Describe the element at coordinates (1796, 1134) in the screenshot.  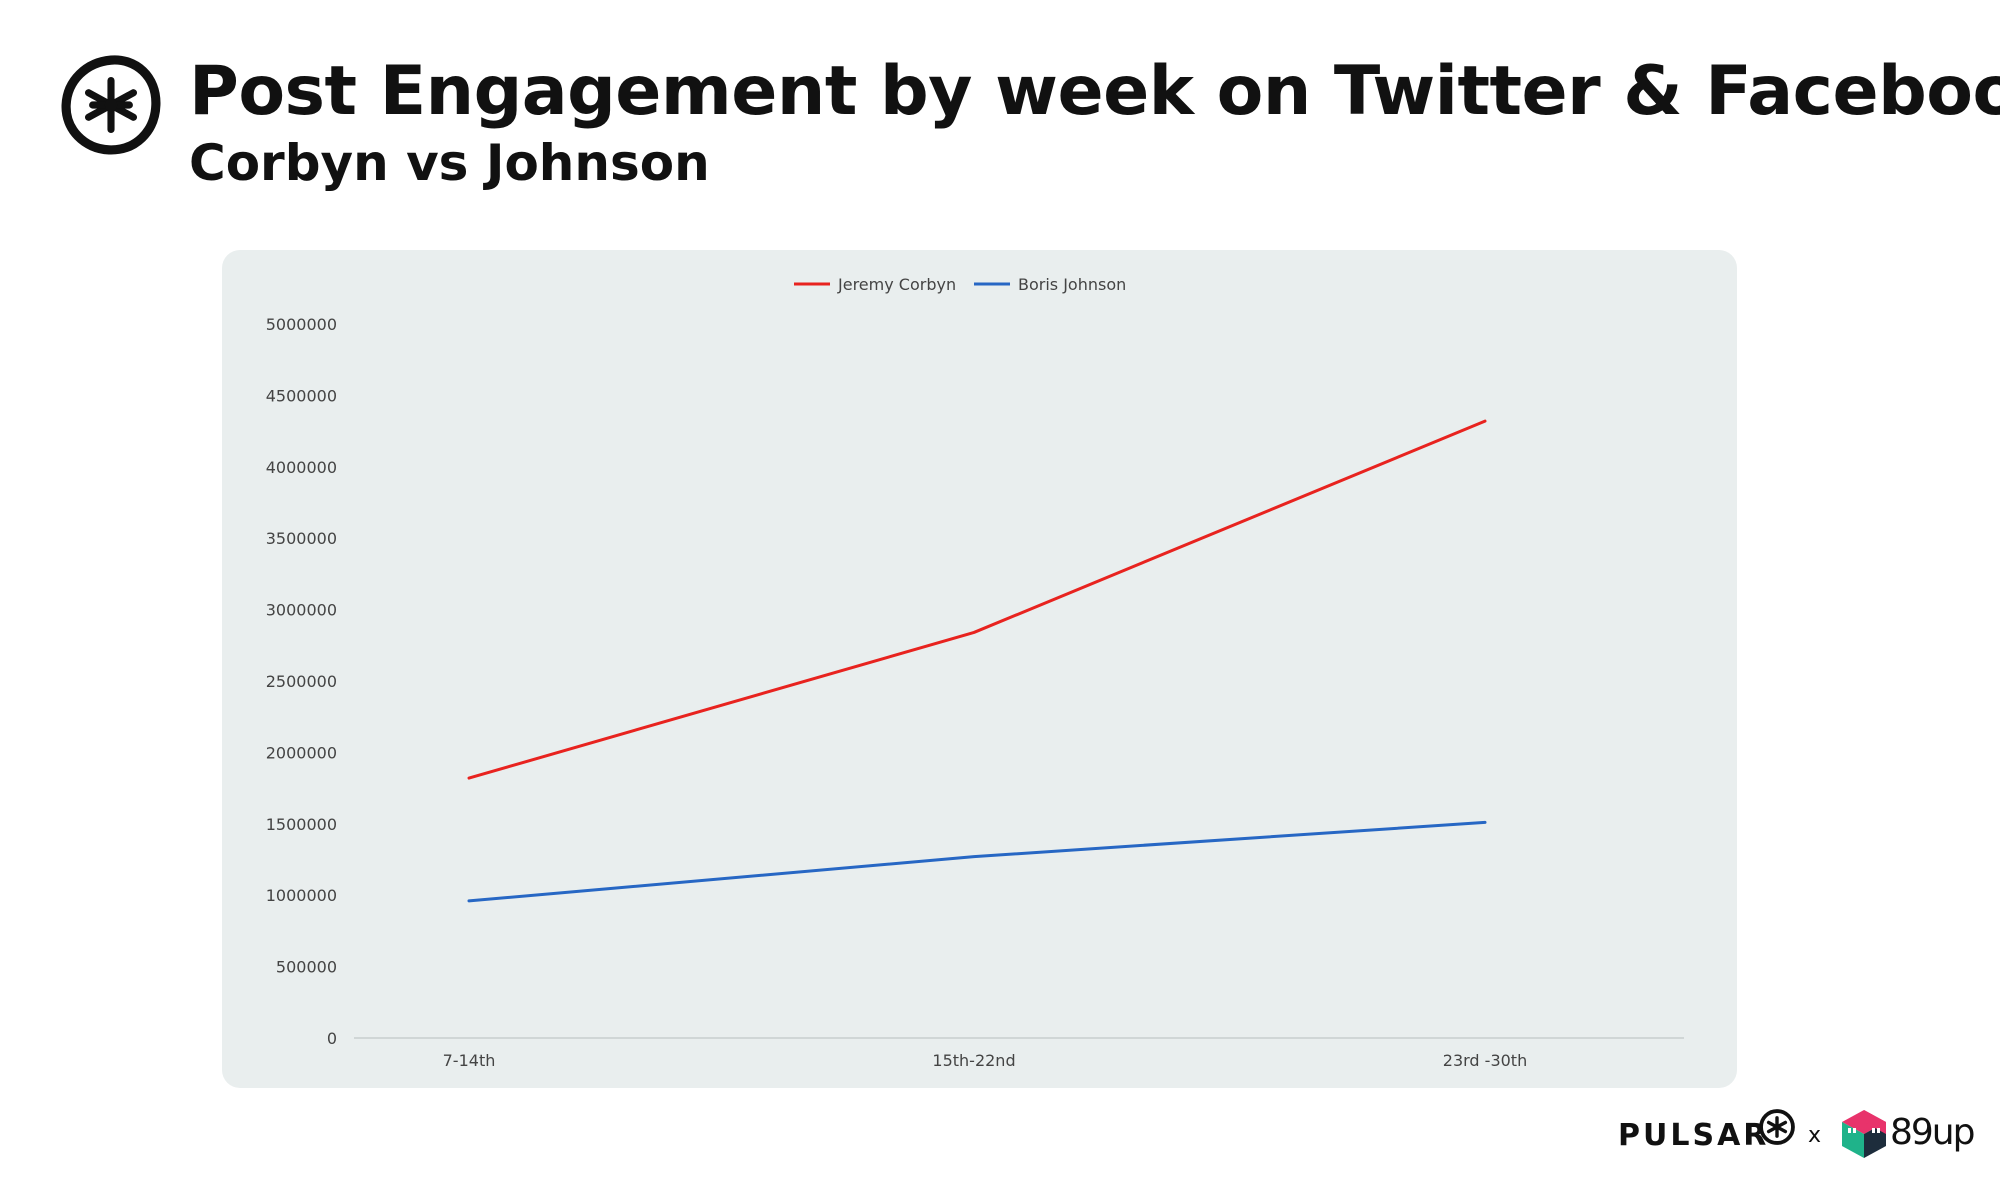
I see `footer-brands: PULSAR x 89up` at that location.